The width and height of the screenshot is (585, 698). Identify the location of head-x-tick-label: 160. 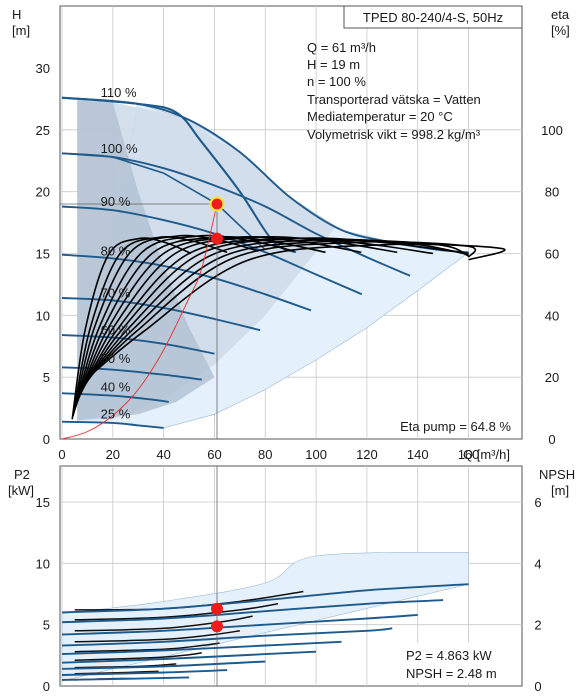
(469, 454).